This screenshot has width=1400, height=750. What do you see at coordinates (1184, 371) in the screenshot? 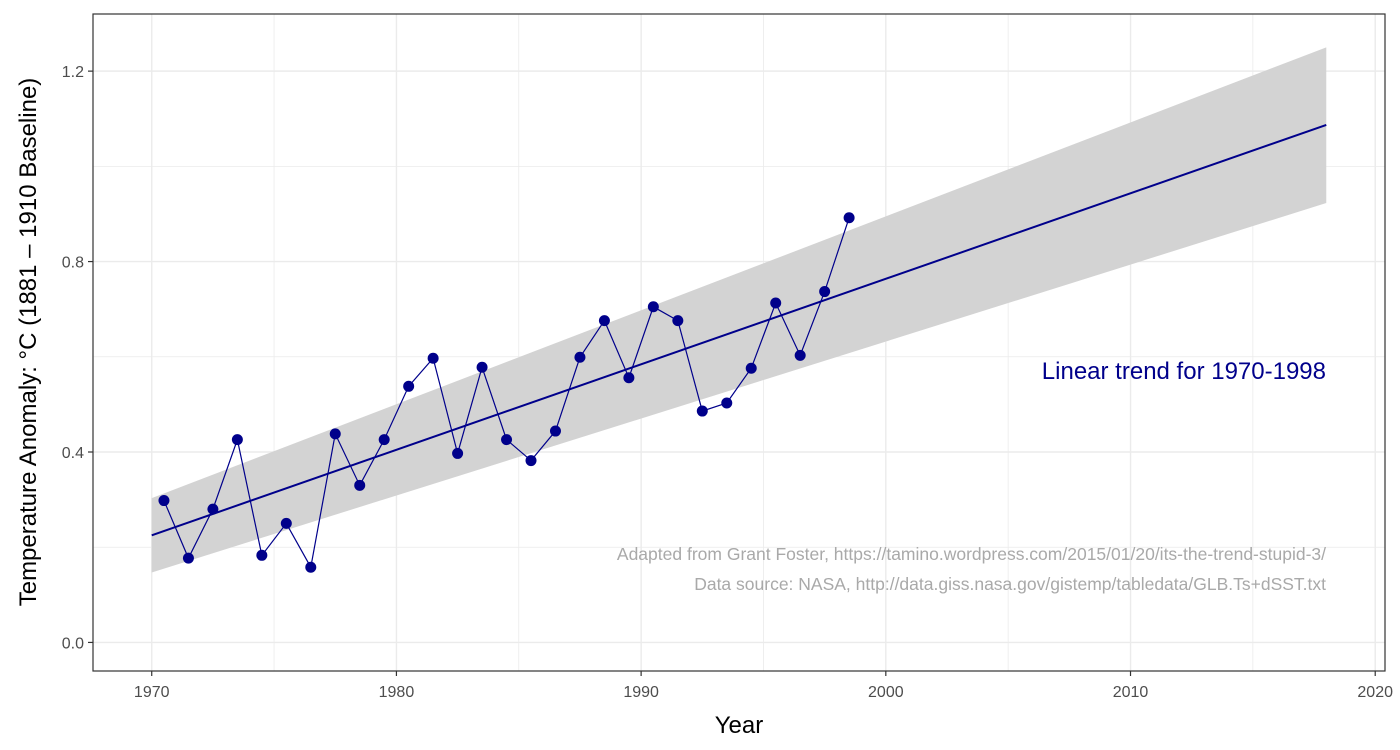
I see `trend-annotation: Linear trend for 1970-1998` at bounding box center [1184, 371].